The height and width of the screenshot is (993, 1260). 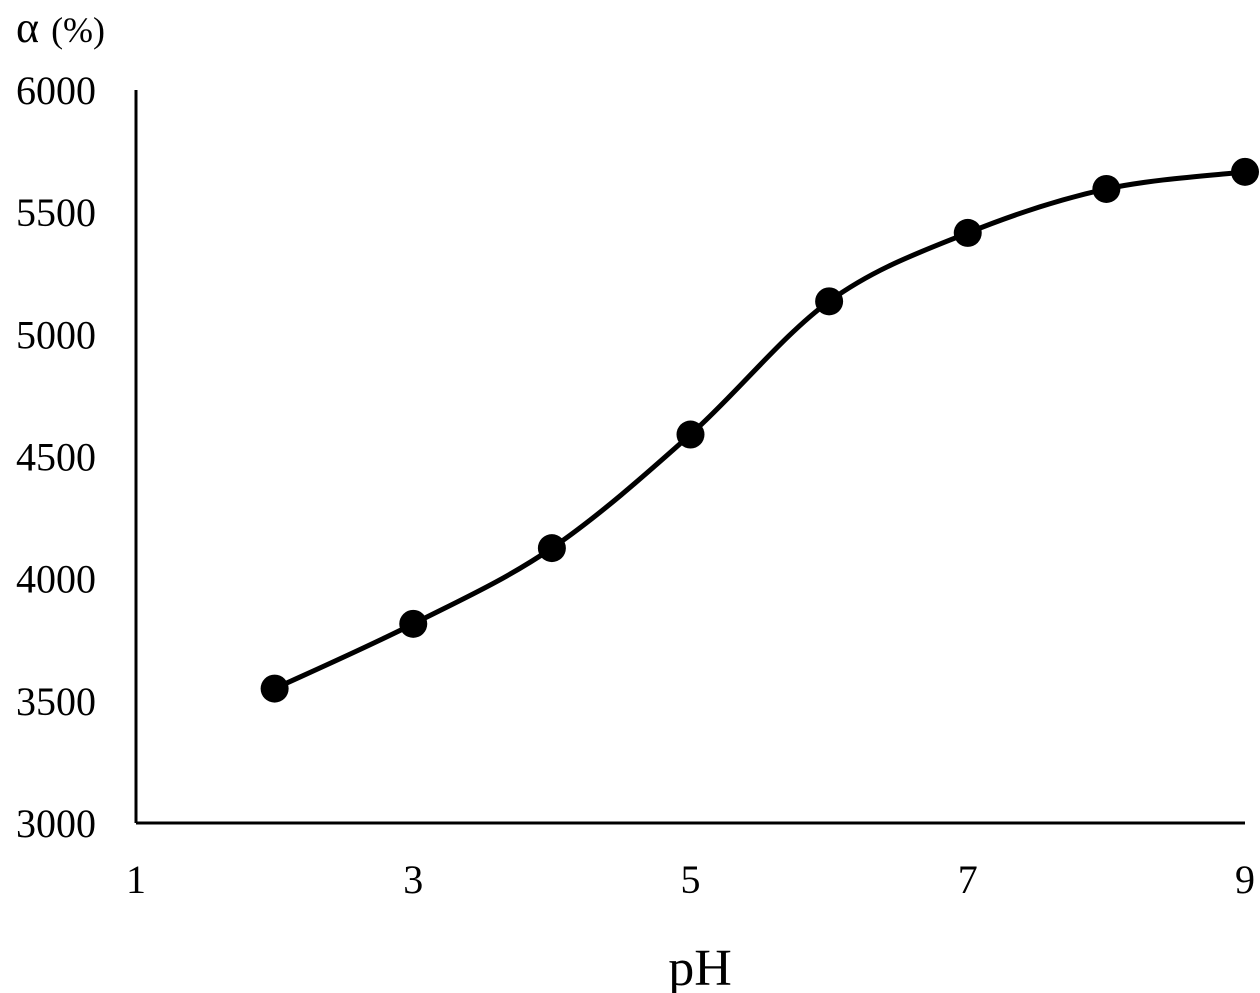 I want to click on x-tick-label: 5, so click(x=691, y=879).